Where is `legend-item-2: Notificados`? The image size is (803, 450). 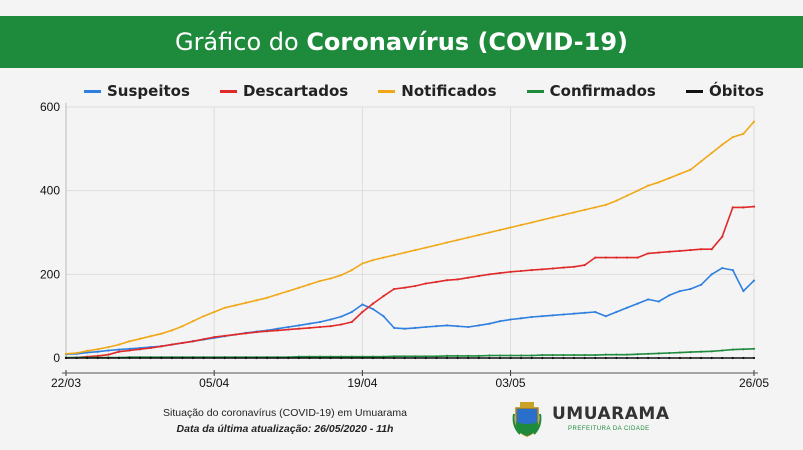 legend-item-2: Notificados is located at coordinates (437, 91).